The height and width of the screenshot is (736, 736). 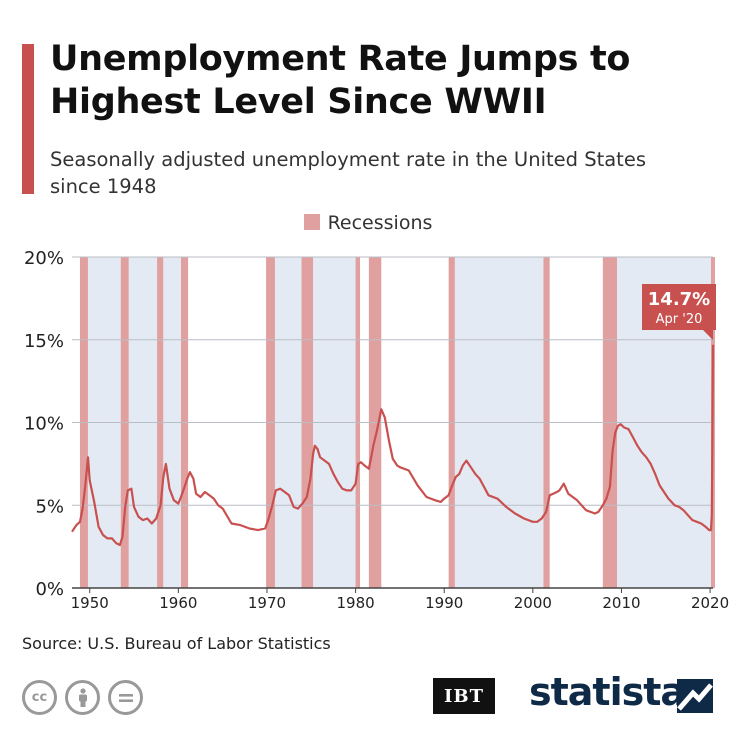 I want to click on legend-recession-swatch, so click(x=311, y=222).